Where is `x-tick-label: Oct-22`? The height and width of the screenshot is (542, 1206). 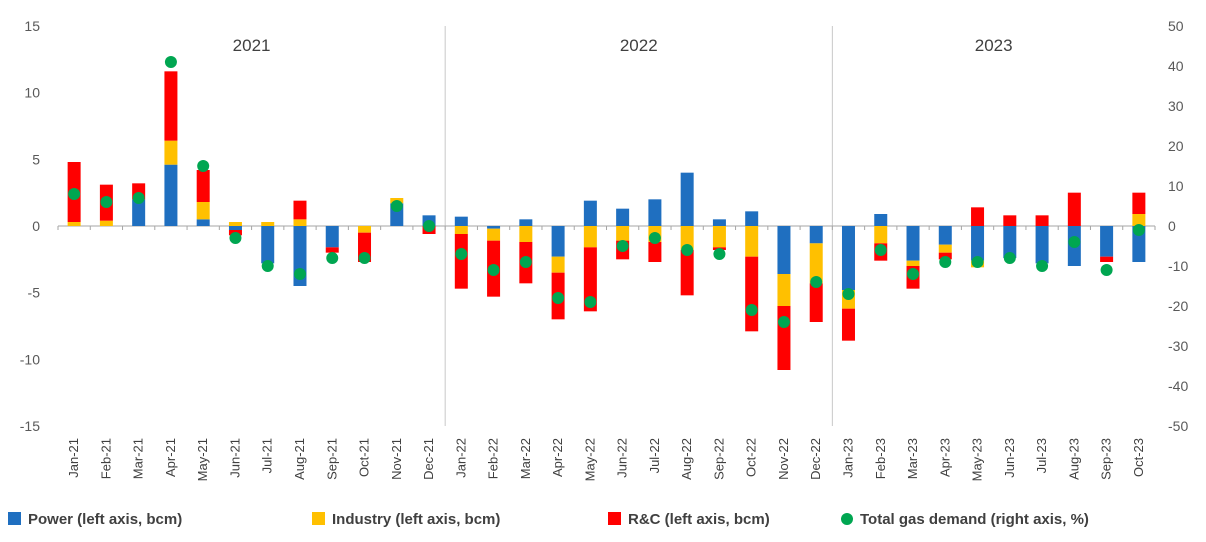 x-tick-label: Oct-22 is located at coordinates (751, 457).